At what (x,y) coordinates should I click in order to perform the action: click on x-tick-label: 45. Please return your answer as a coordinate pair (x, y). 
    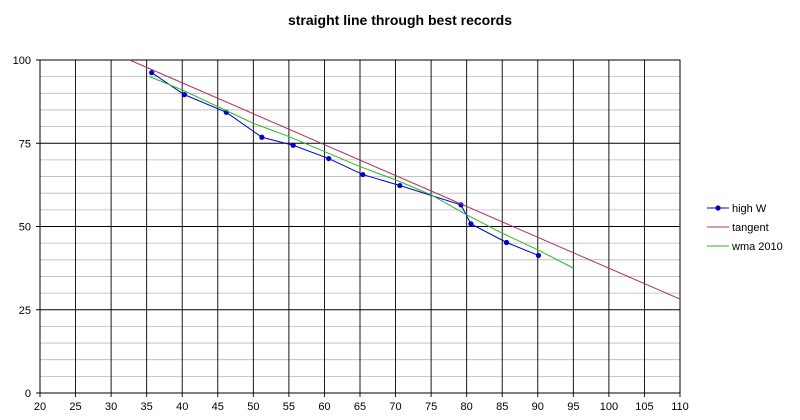
    Looking at the image, I should click on (218, 407).